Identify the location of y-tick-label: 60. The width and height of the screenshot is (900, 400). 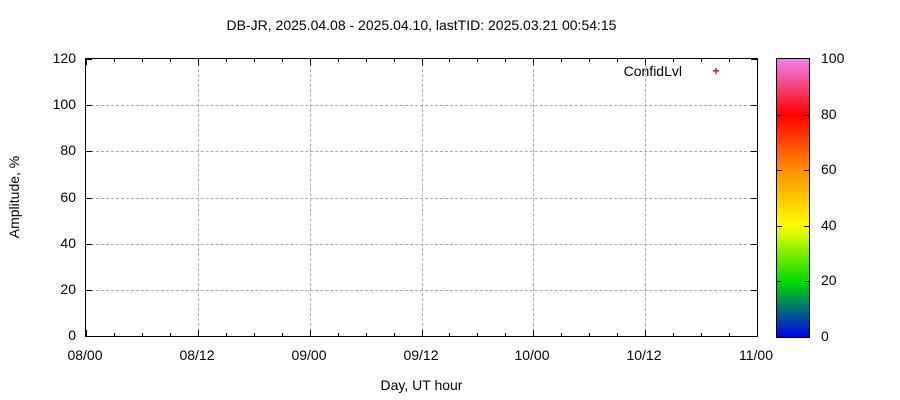
(68, 197).